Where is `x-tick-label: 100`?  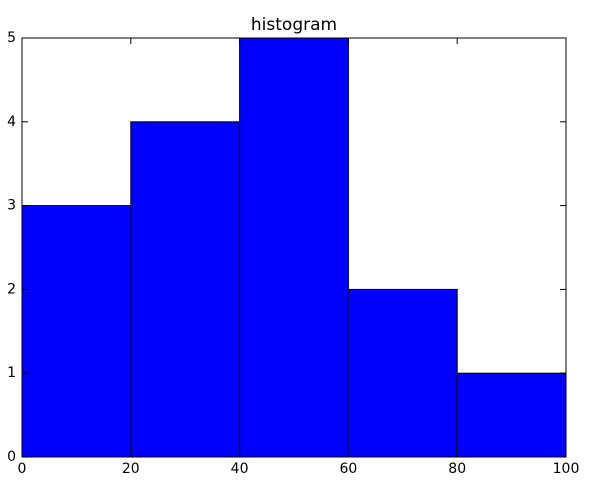 x-tick-label: 100 is located at coordinates (566, 469).